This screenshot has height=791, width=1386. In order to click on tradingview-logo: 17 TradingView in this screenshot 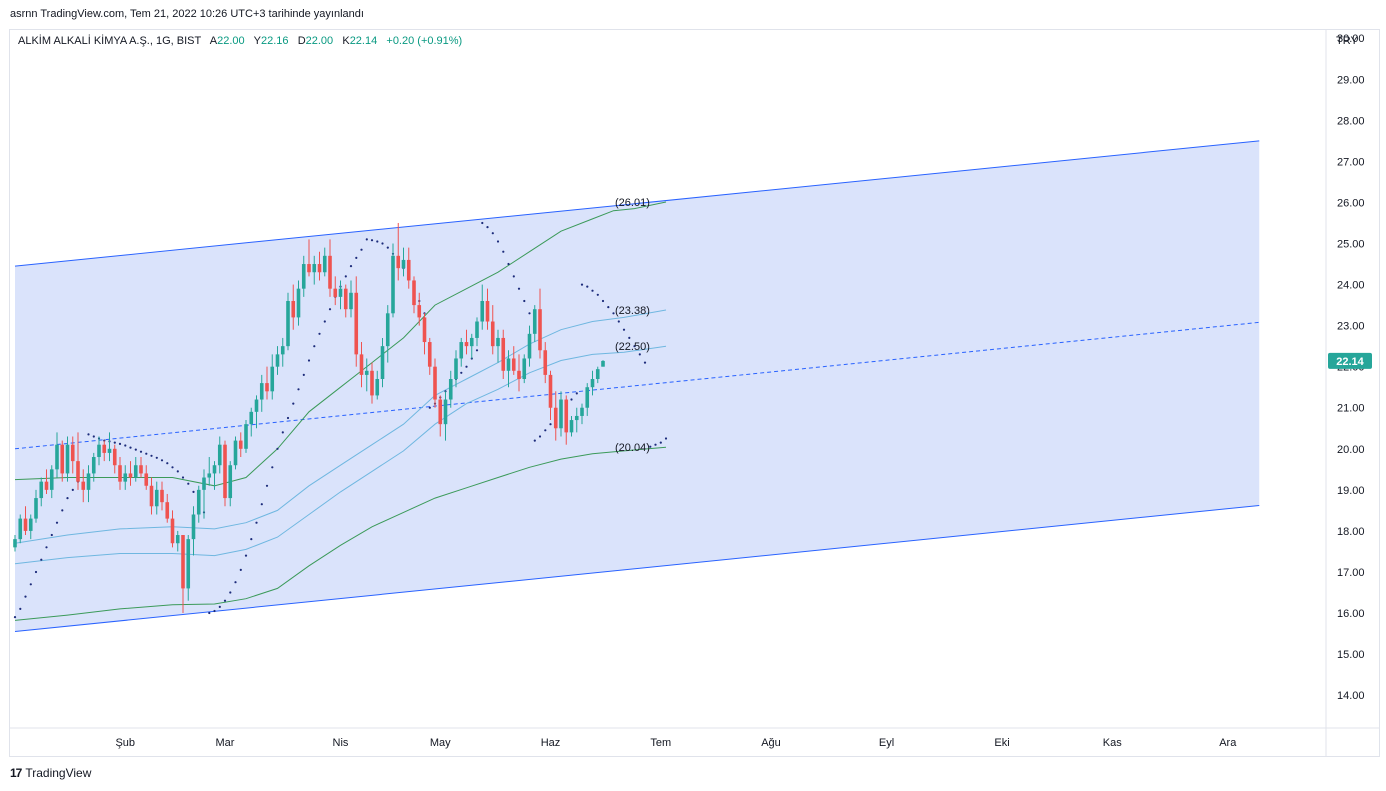, I will do `click(50, 773)`.